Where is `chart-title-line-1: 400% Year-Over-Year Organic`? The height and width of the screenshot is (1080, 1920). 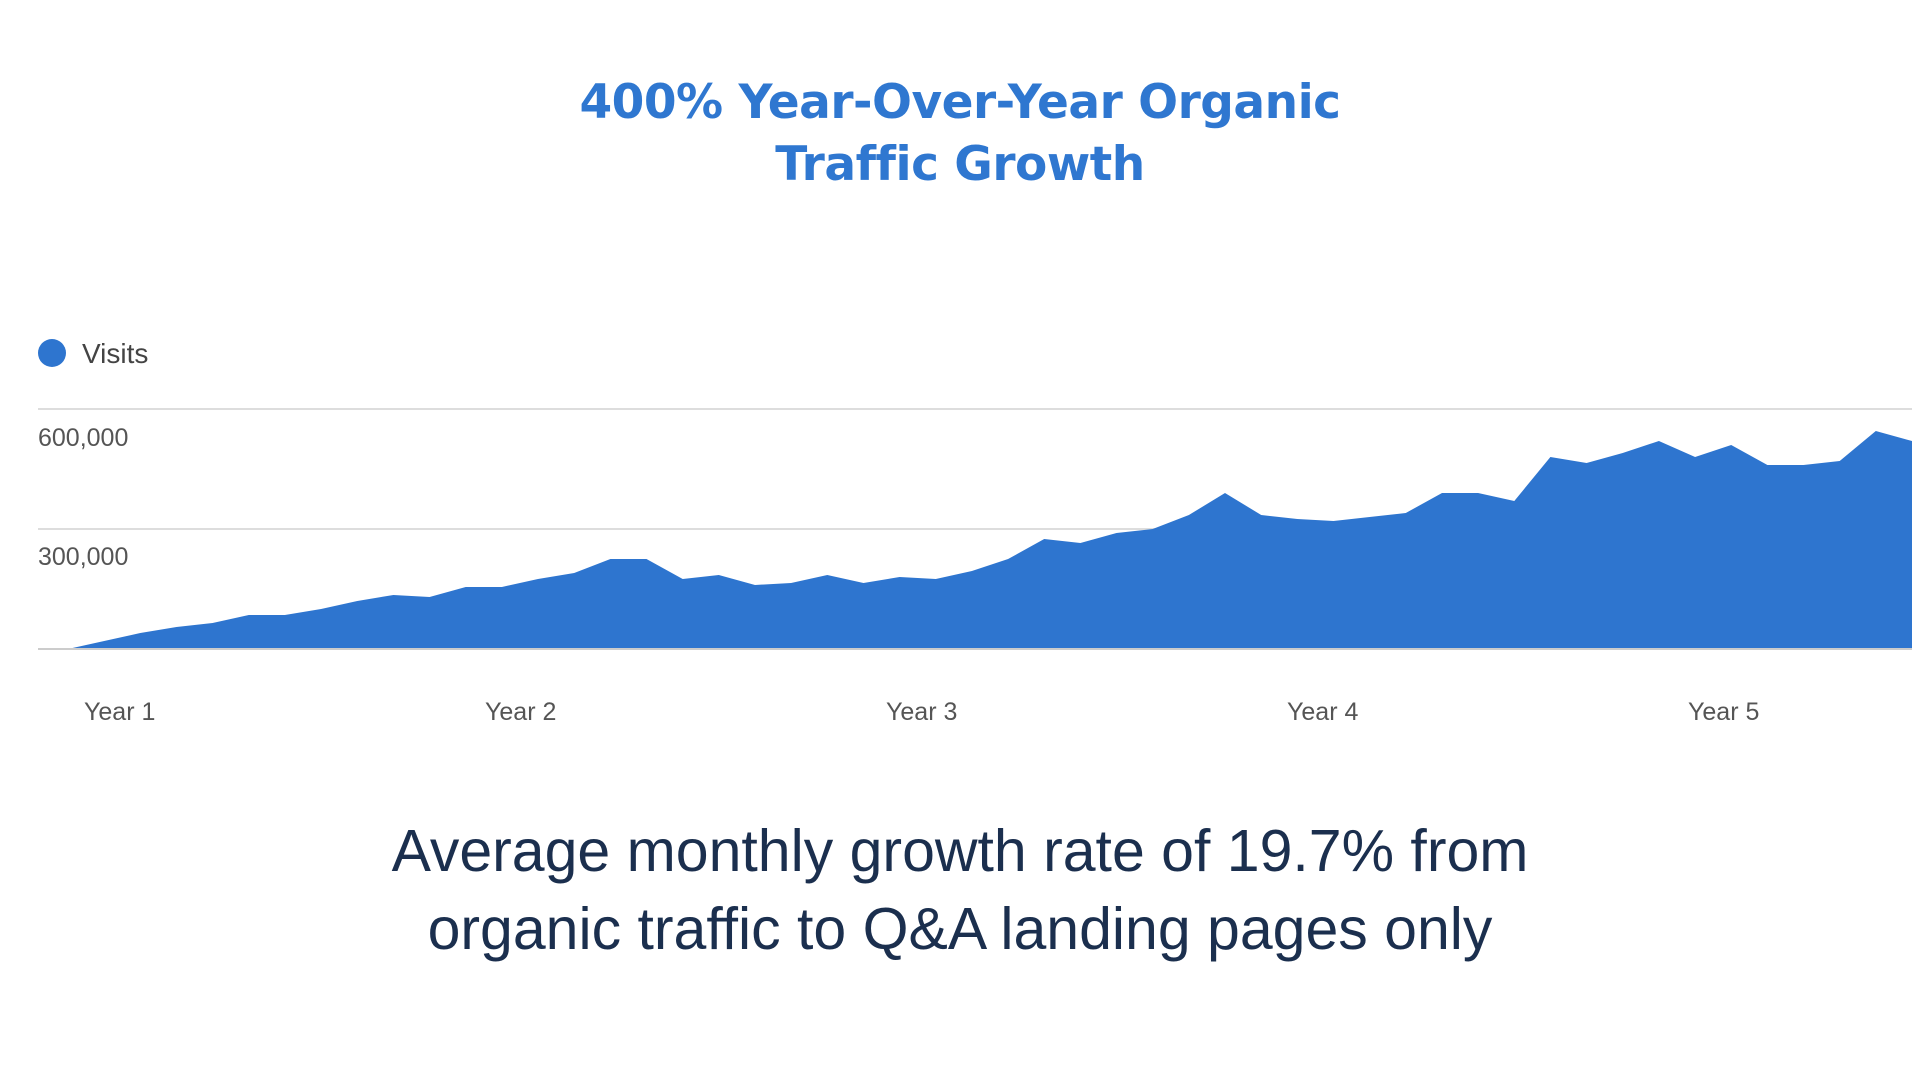 chart-title-line-1: 400% Year-Over-Year Organic is located at coordinates (960, 102).